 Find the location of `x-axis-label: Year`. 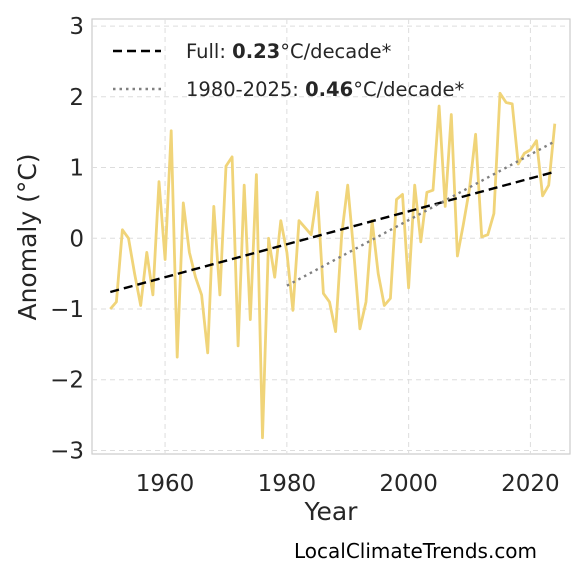

x-axis-label: Year is located at coordinates (331, 511).